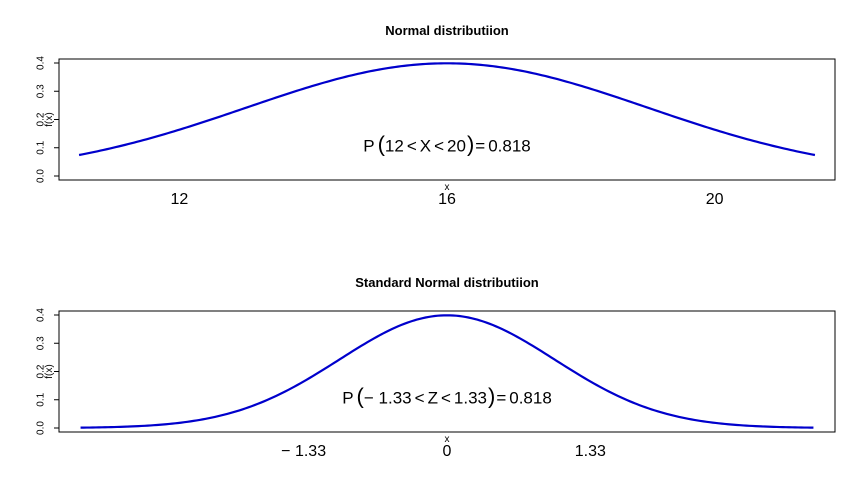 Image resolution: width=864 pixels, height=504 pixels. What do you see at coordinates (388, 397) in the screenshot?
I see `annotation-lower: − 1.33` at bounding box center [388, 397].